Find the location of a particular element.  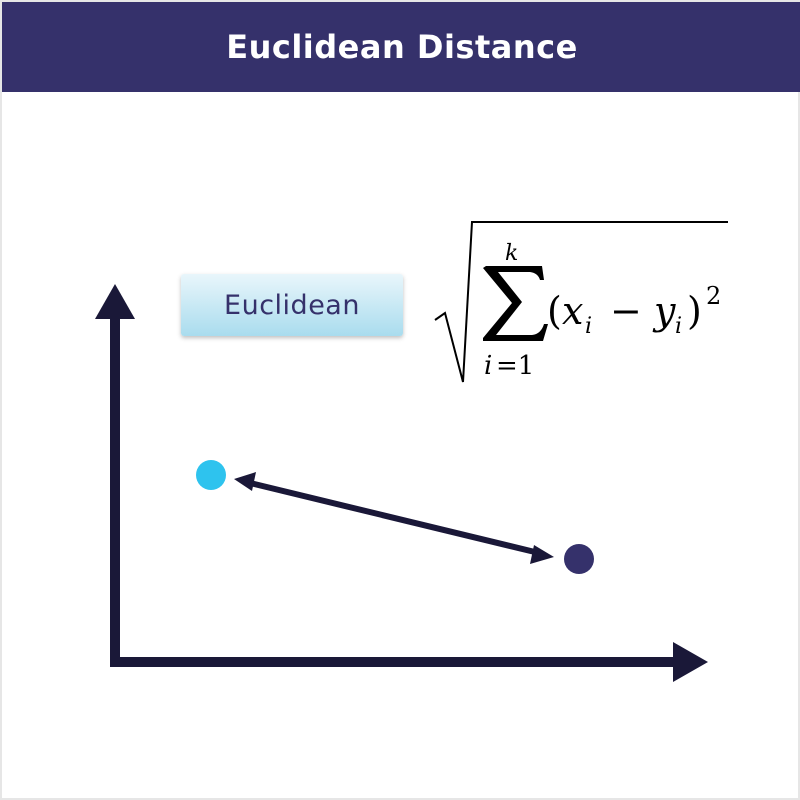

open-paren: ( is located at coordinates (554, 311).